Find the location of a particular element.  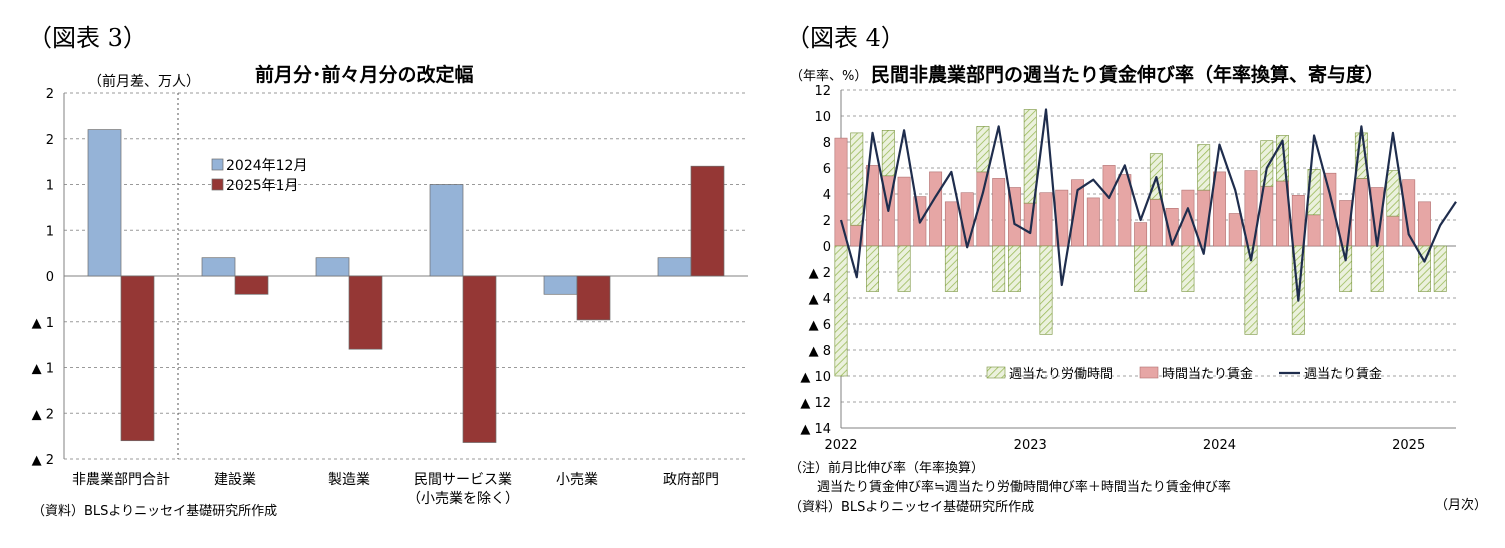

y-tick-label: 0 is located at coordinates (827, 247).